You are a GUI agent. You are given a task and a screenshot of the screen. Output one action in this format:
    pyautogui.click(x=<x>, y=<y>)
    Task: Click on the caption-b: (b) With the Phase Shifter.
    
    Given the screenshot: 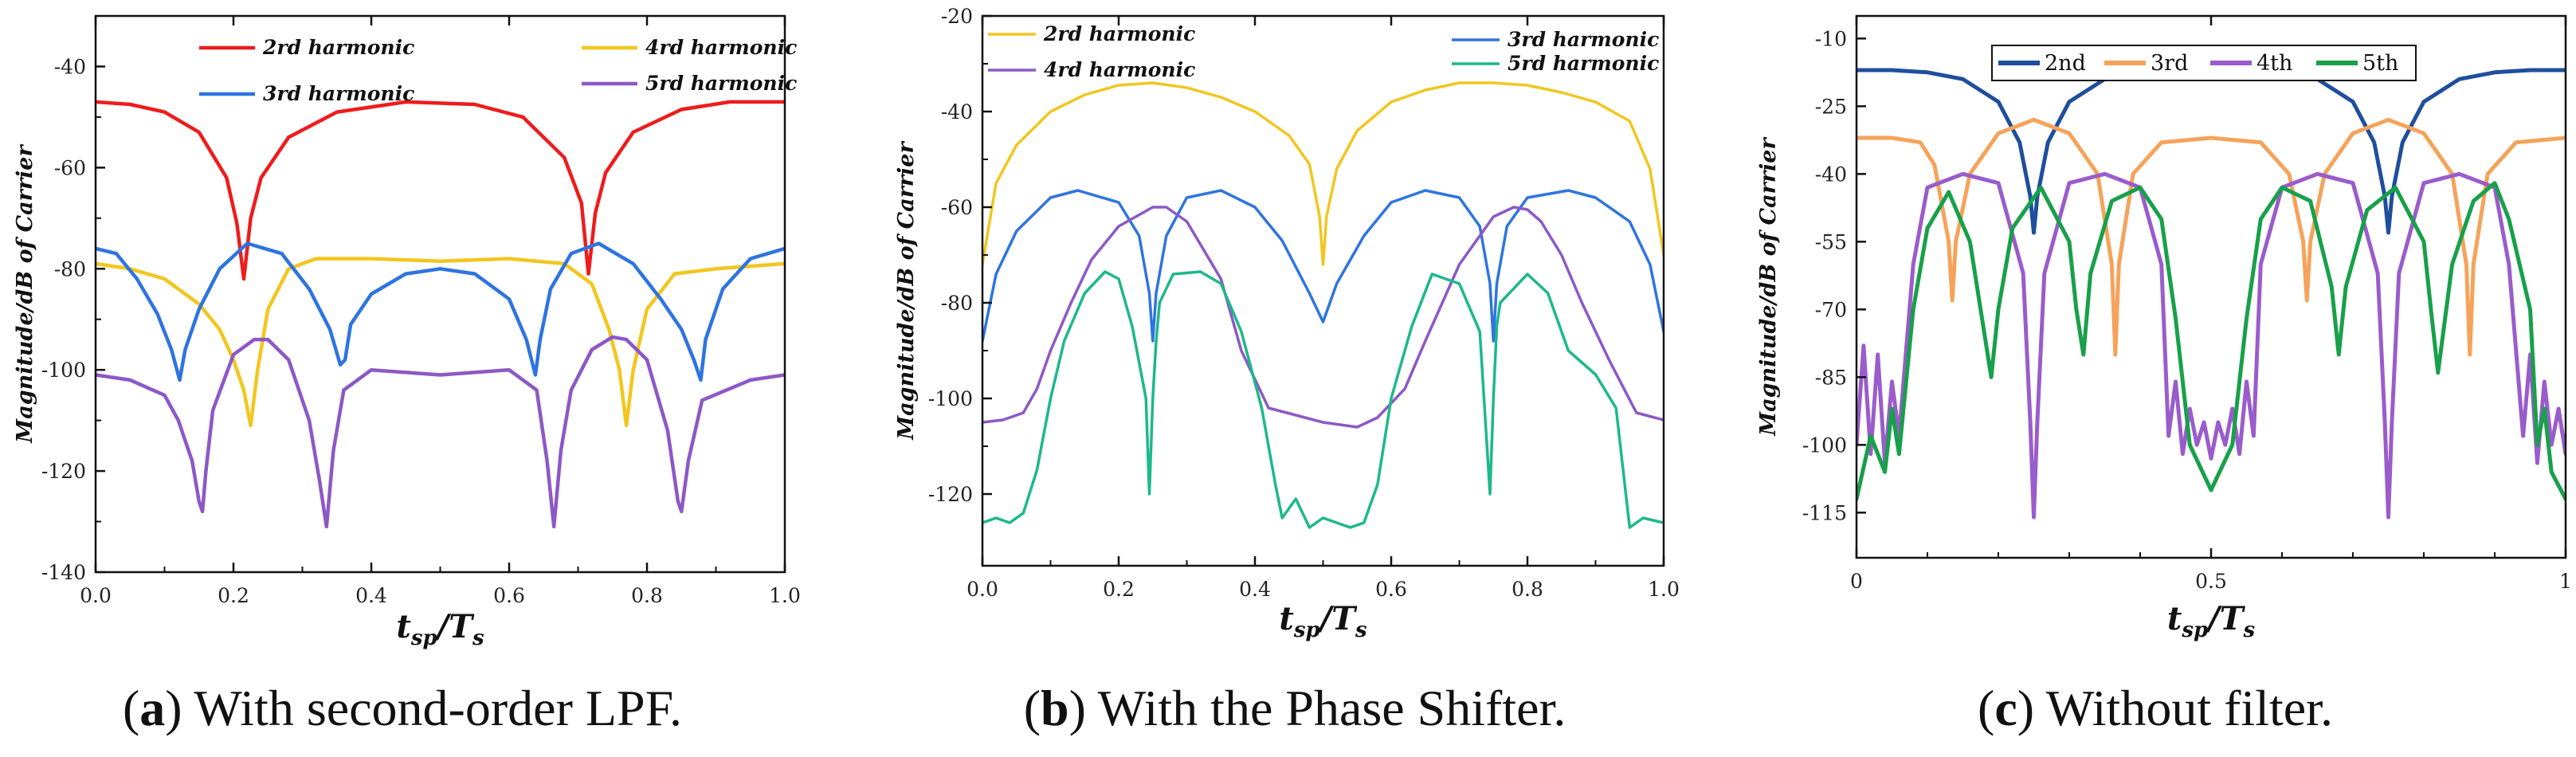 What is the action you would take?
    pyautogui.click(x=1294, y=708)
    